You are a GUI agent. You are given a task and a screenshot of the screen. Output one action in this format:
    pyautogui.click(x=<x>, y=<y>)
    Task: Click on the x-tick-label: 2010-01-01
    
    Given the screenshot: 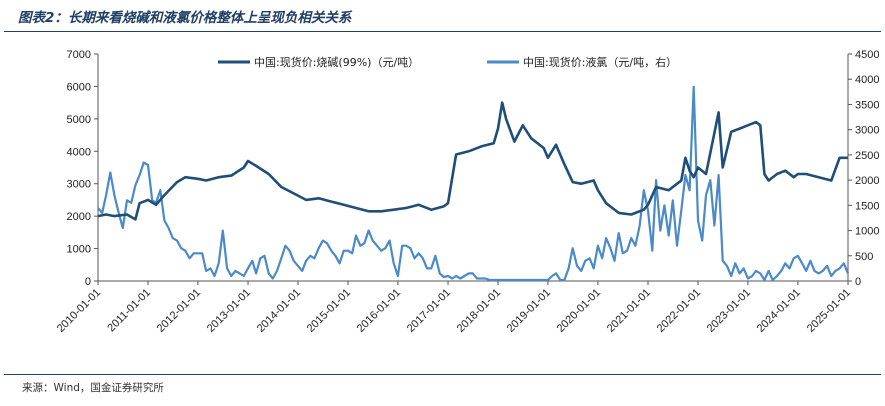 What is the action you would take?
    pyautogui.click(x=79, y=311)
    